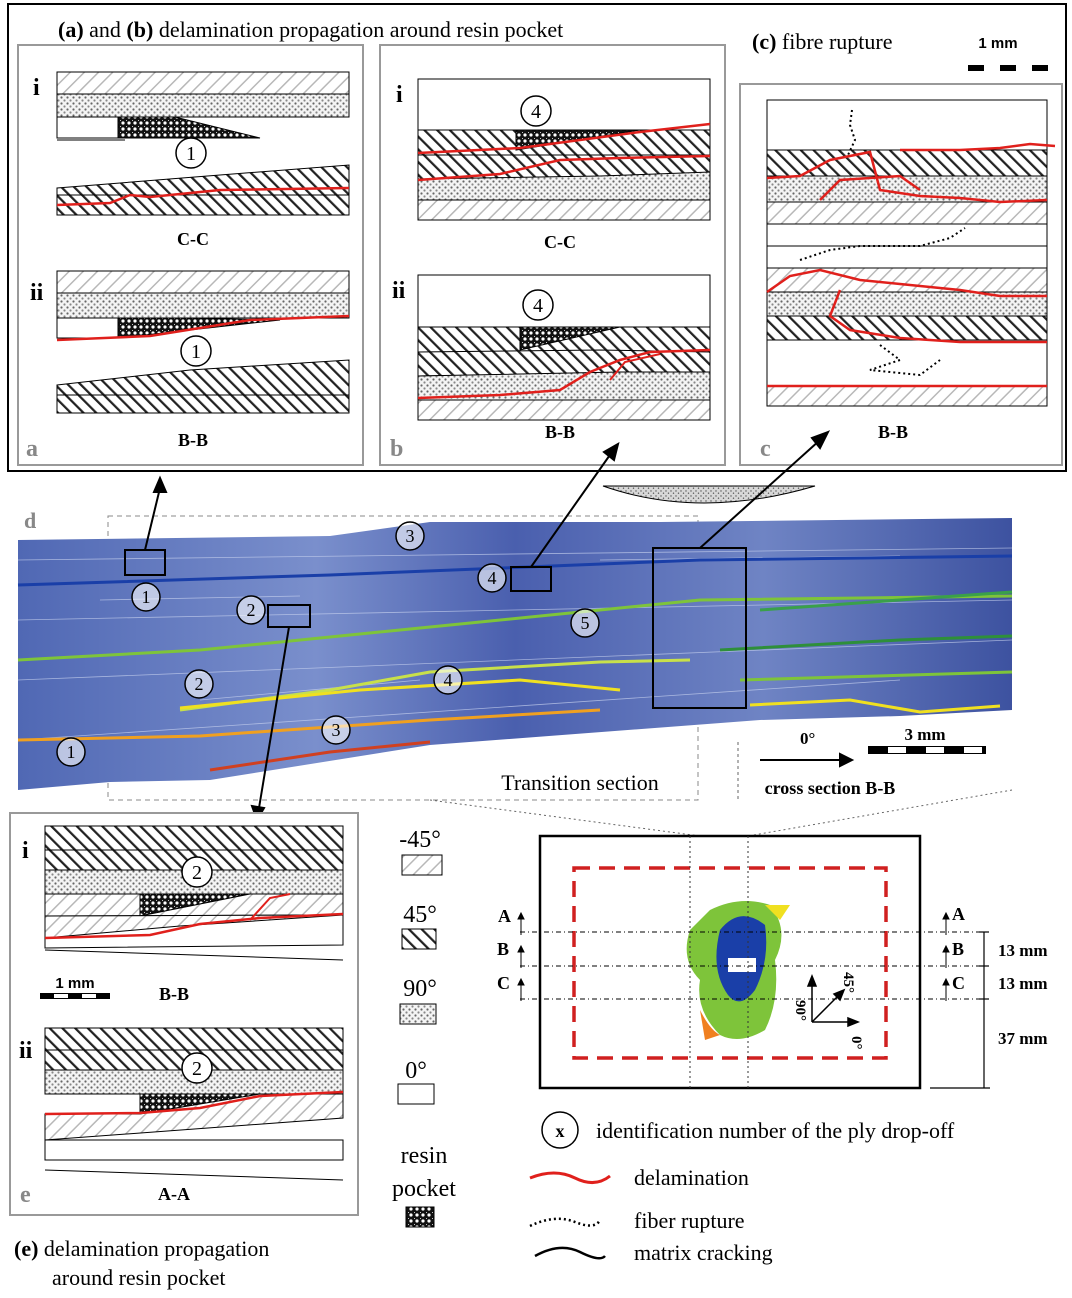  Describe the element at coordinates (193, 239) in the screenshot. I see `panel-a-caption-1: C-C` at that location.